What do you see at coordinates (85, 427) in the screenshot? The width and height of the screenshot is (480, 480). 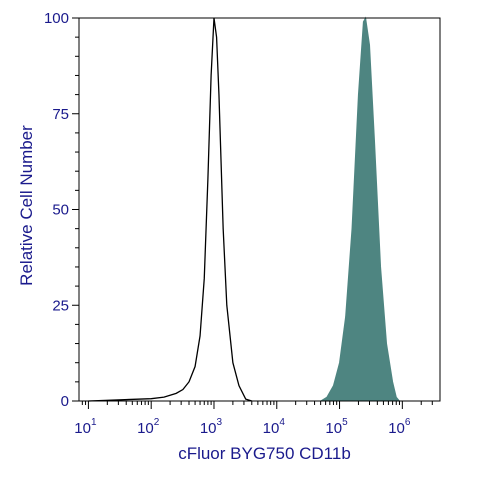 I see `x-tick-label: 10¹` at bounding box center [85, 427].